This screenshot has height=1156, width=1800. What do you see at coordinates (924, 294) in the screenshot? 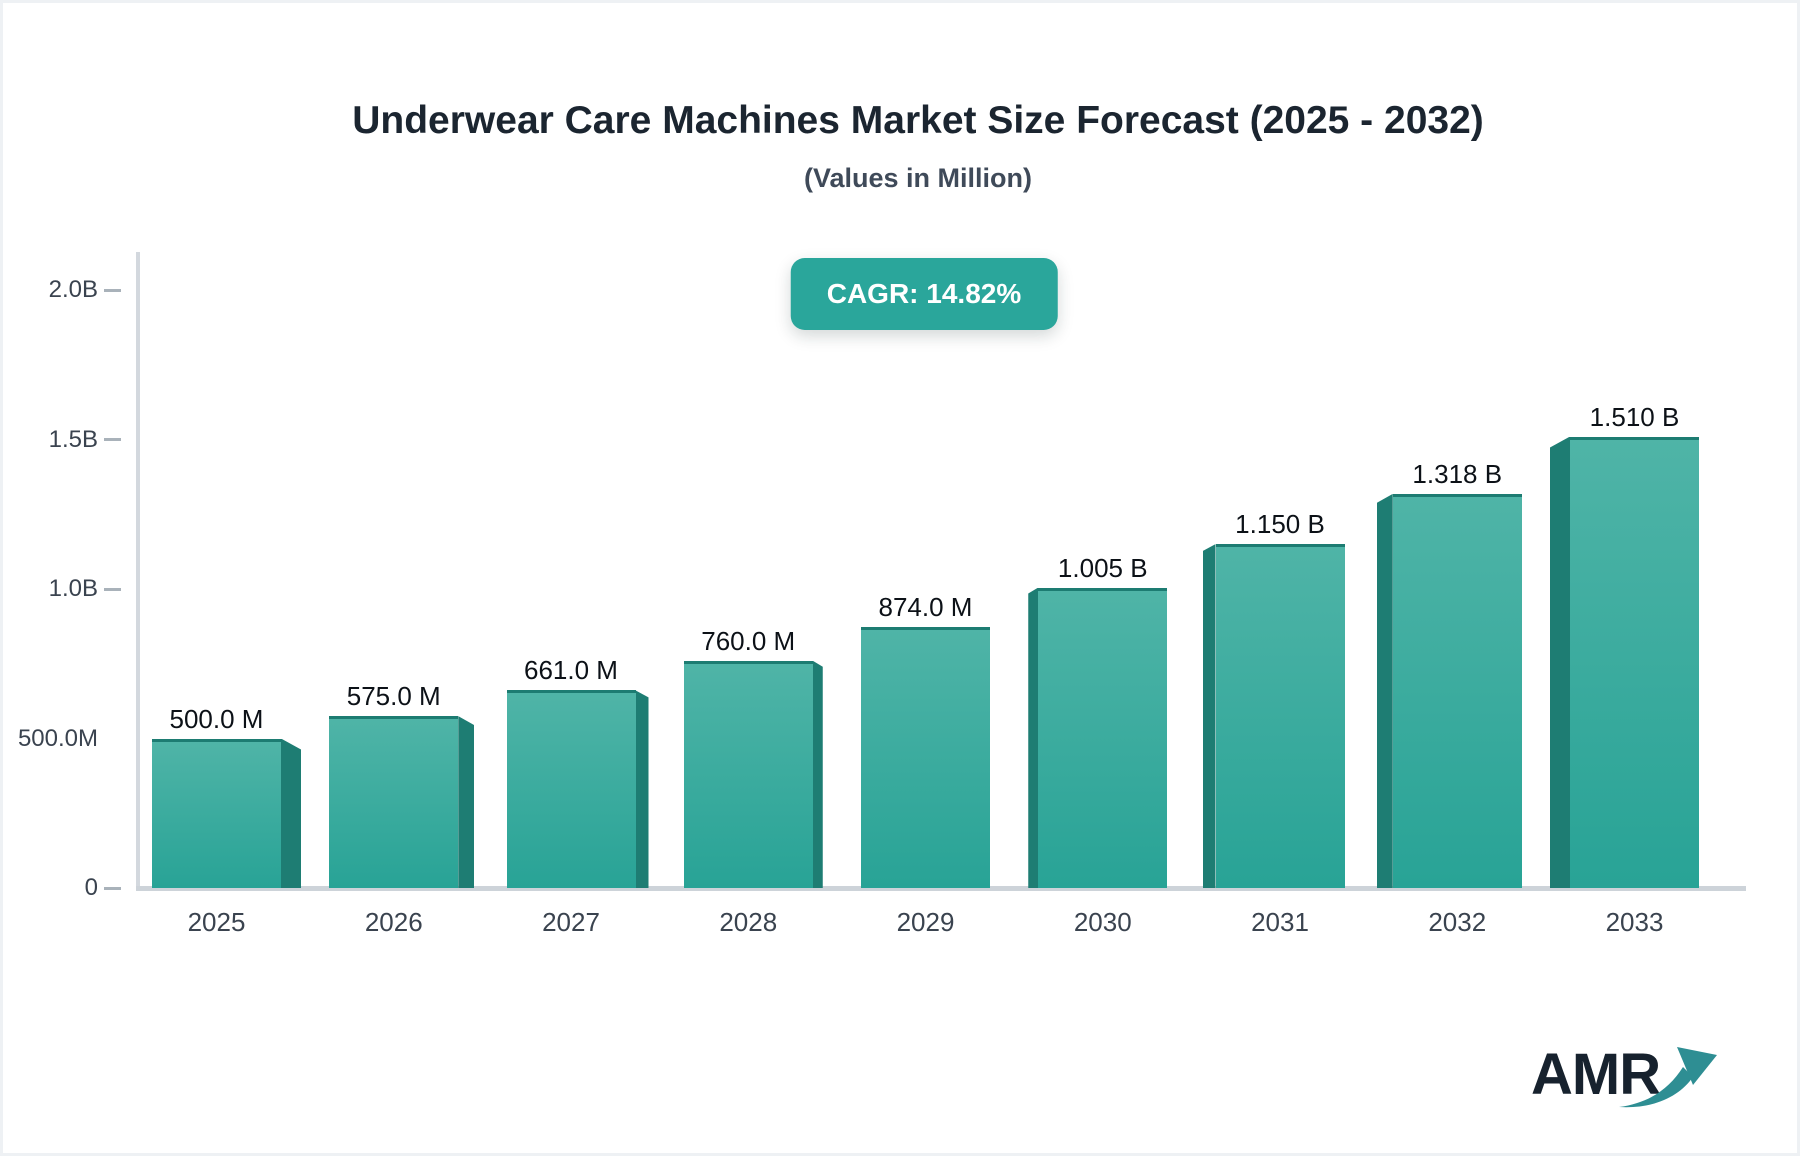
I see `cagr-badge: CAGR: 14.82%` at bounding box center [924, 294].